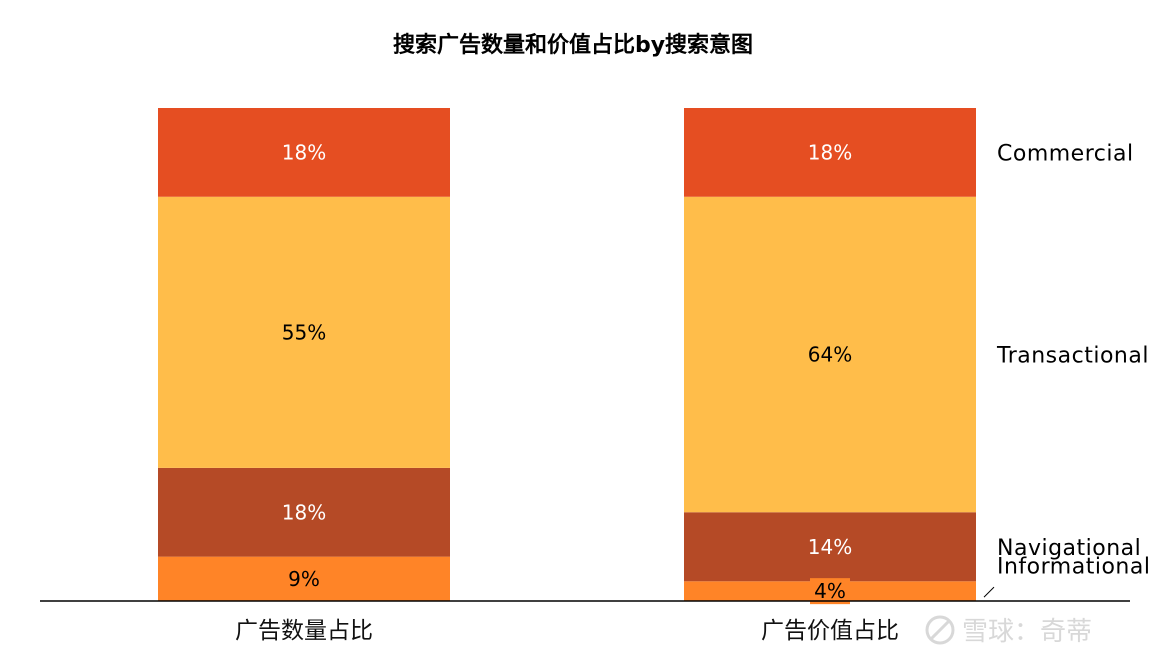 The width and height of the screenshot is (1173, 672). I want to click on legend-entry-navigational: Navigational, so click(1069, 548).